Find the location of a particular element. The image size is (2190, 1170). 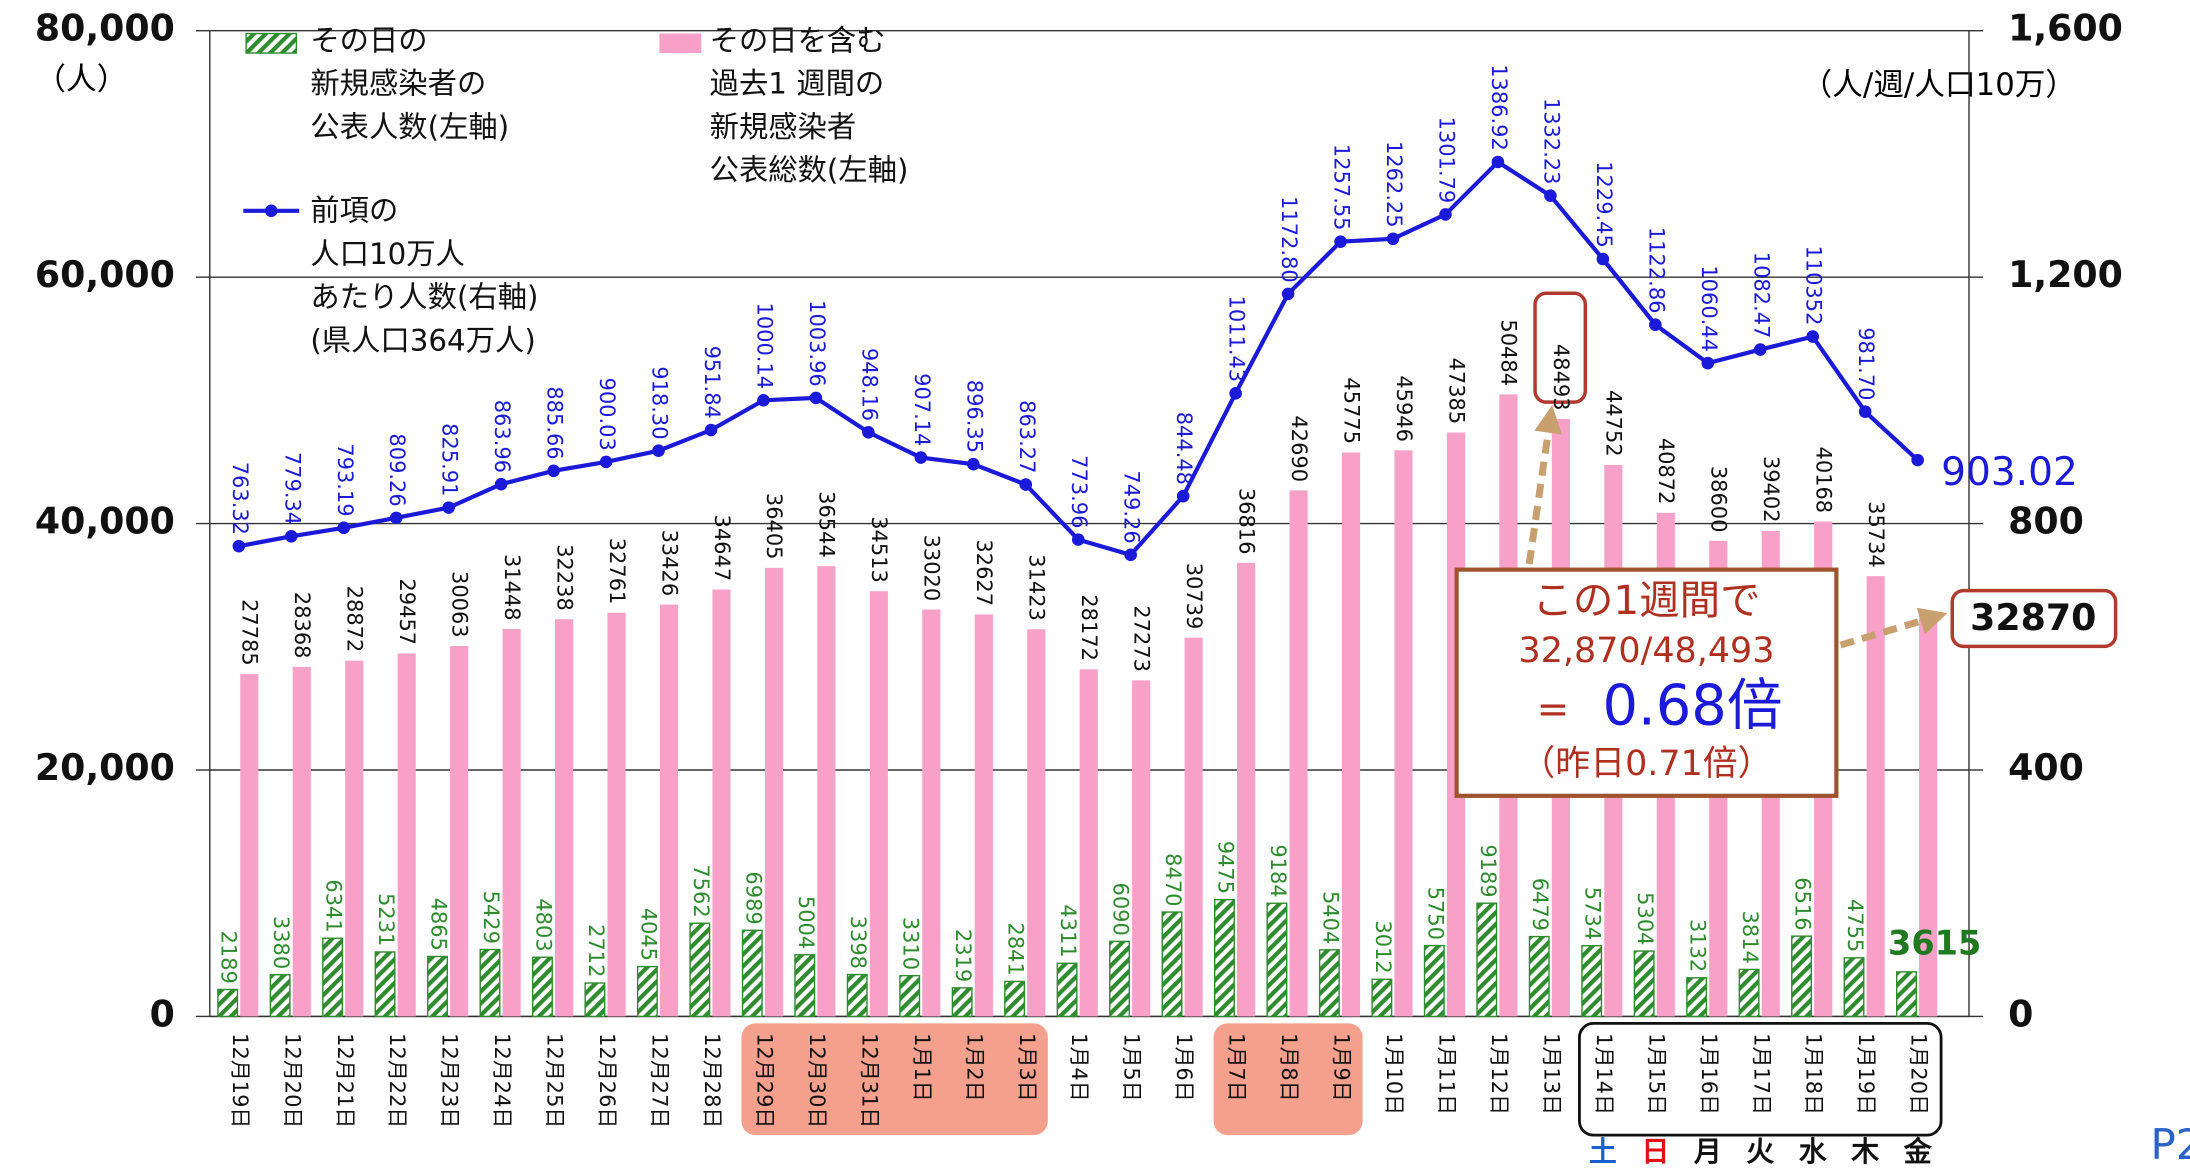

value-label: 863.27 is located at coordinates (1027, 436).